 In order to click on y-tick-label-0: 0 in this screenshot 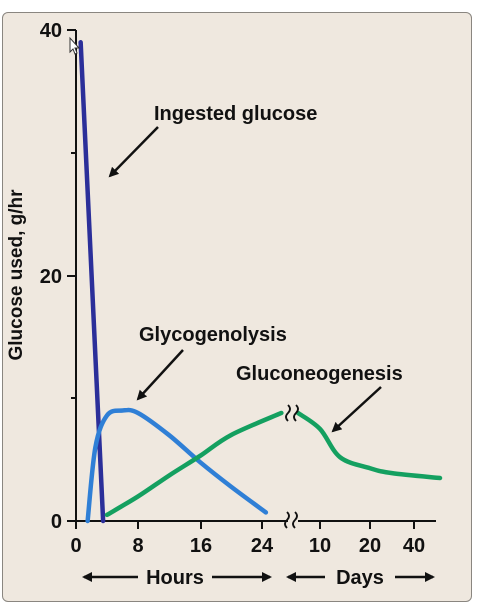, I will do `click(56, 522)`.